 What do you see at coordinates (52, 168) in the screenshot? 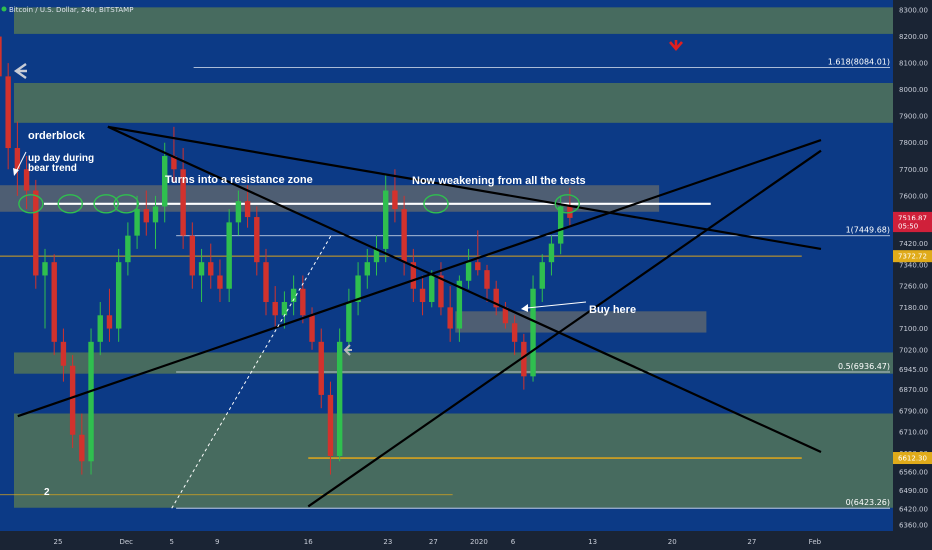
I see `annotation-bear-trend: bear trend` at bounding box center [52, 168].